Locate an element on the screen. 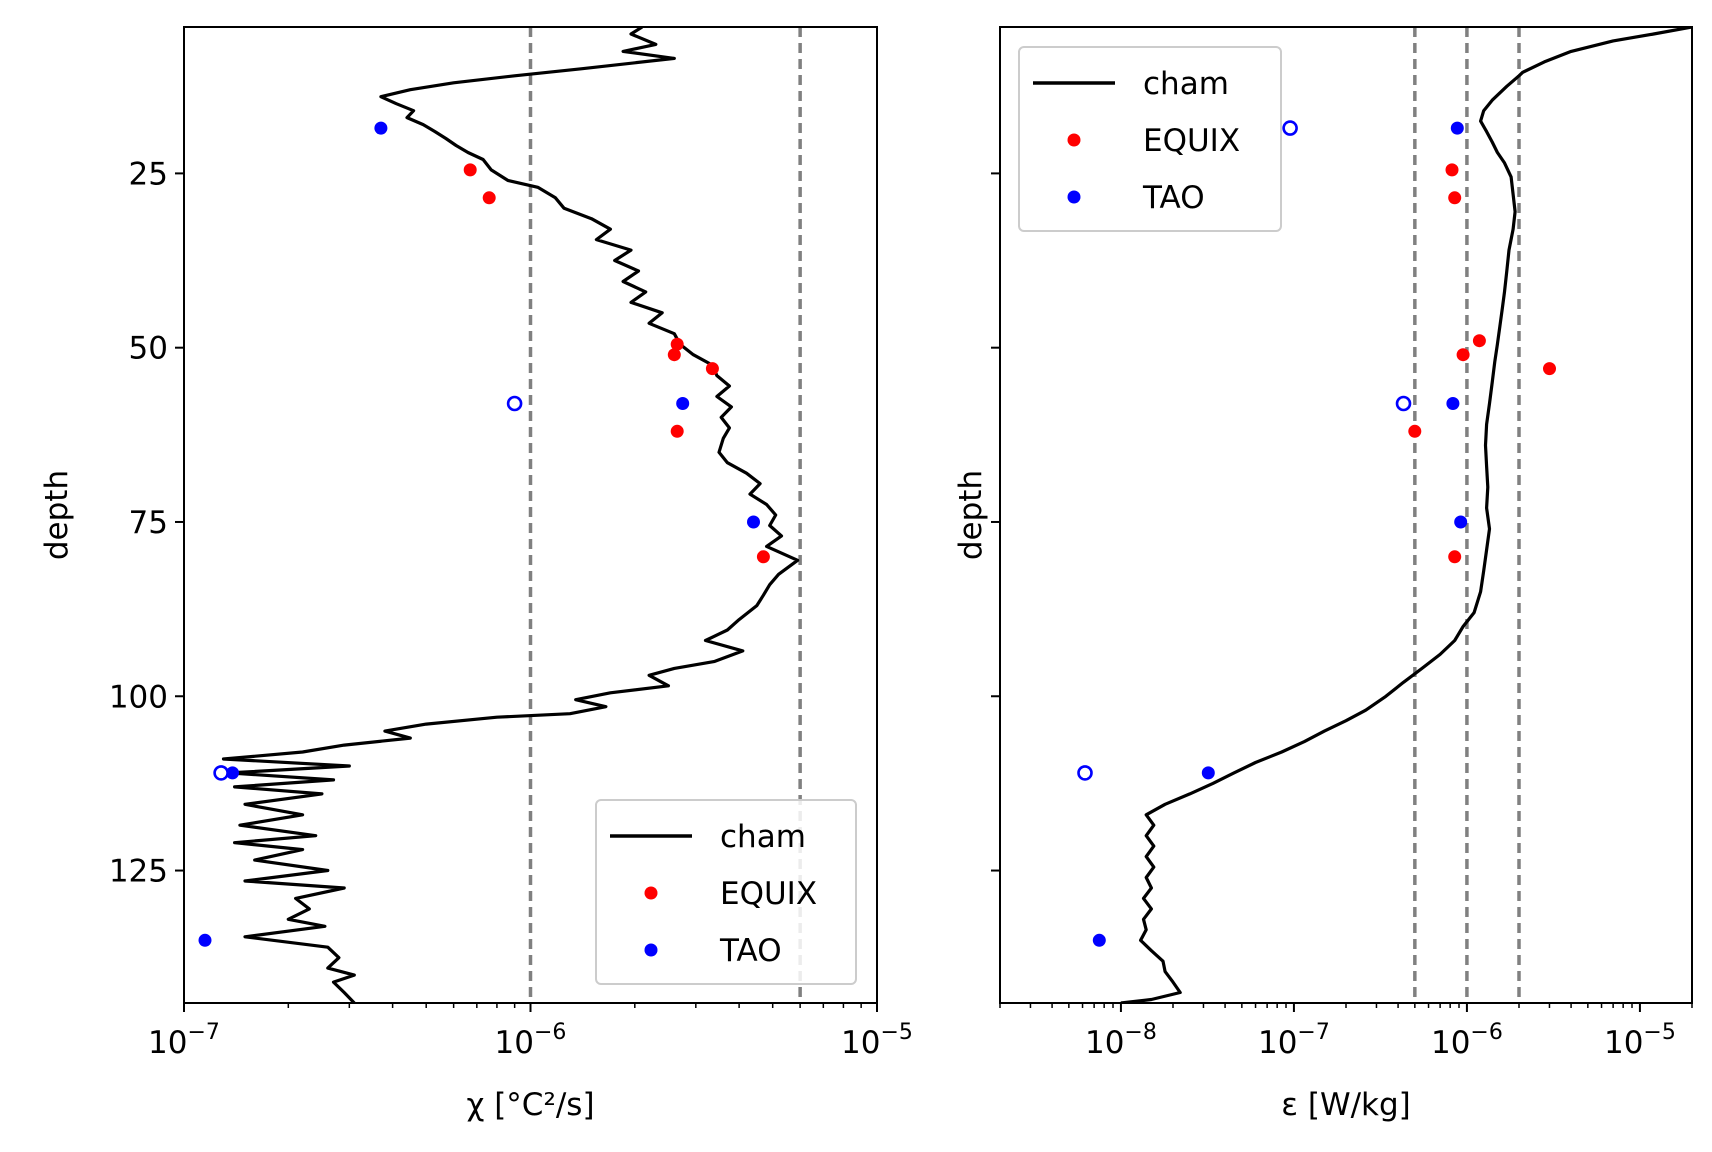  chi-legend: cham EQUIX TAO is located at coordinates (726, 892).